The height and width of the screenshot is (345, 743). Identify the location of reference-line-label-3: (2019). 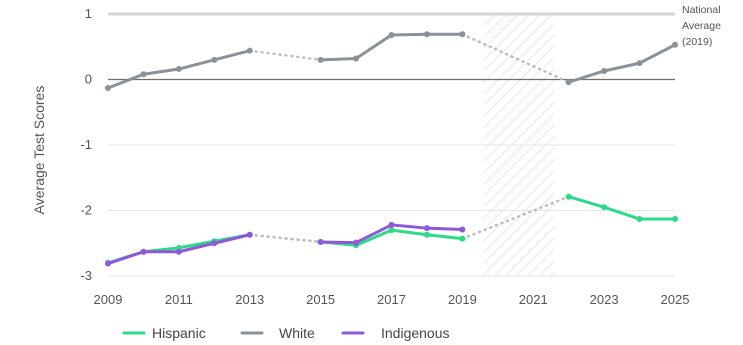
(697, 42).